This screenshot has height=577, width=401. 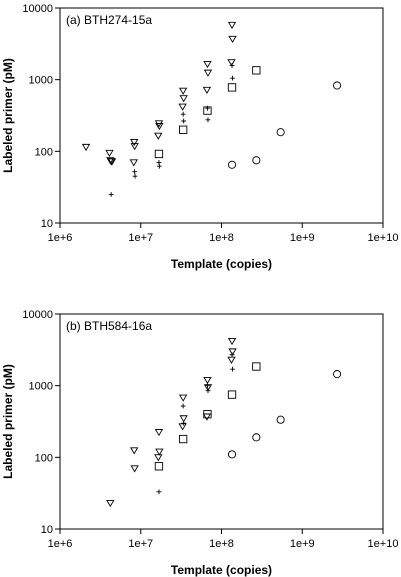 I want to click on x-ticks-a: 1e+6 1e+7 1e+8 1e+9 1e+10, so click(x=223, y=233).